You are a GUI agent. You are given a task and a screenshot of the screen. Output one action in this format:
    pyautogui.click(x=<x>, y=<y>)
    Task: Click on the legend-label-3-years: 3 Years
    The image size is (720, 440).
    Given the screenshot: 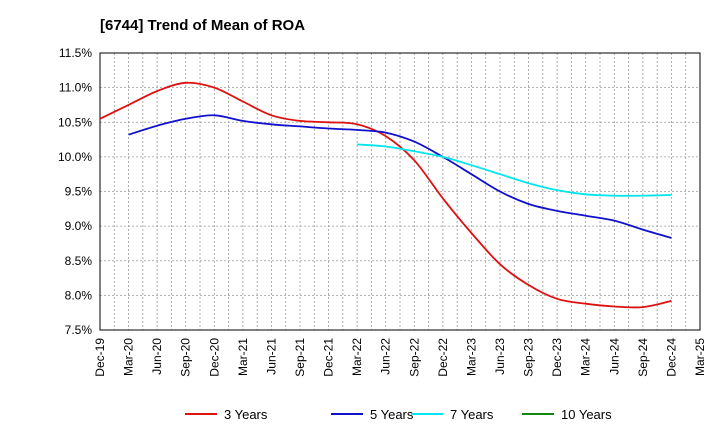 What is the action you would take?
    pyautogui.click(x=246, y=414)
    